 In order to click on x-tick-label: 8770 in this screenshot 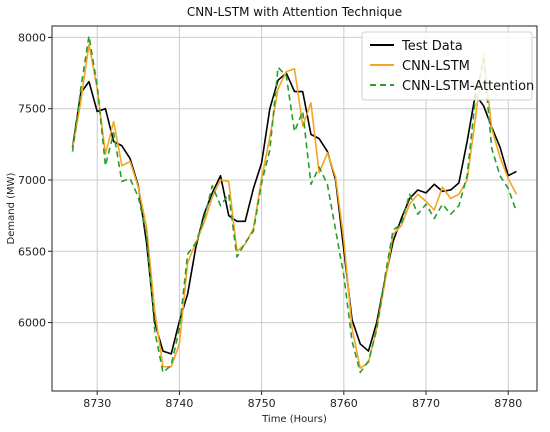, I will do `click(426, 403)`.